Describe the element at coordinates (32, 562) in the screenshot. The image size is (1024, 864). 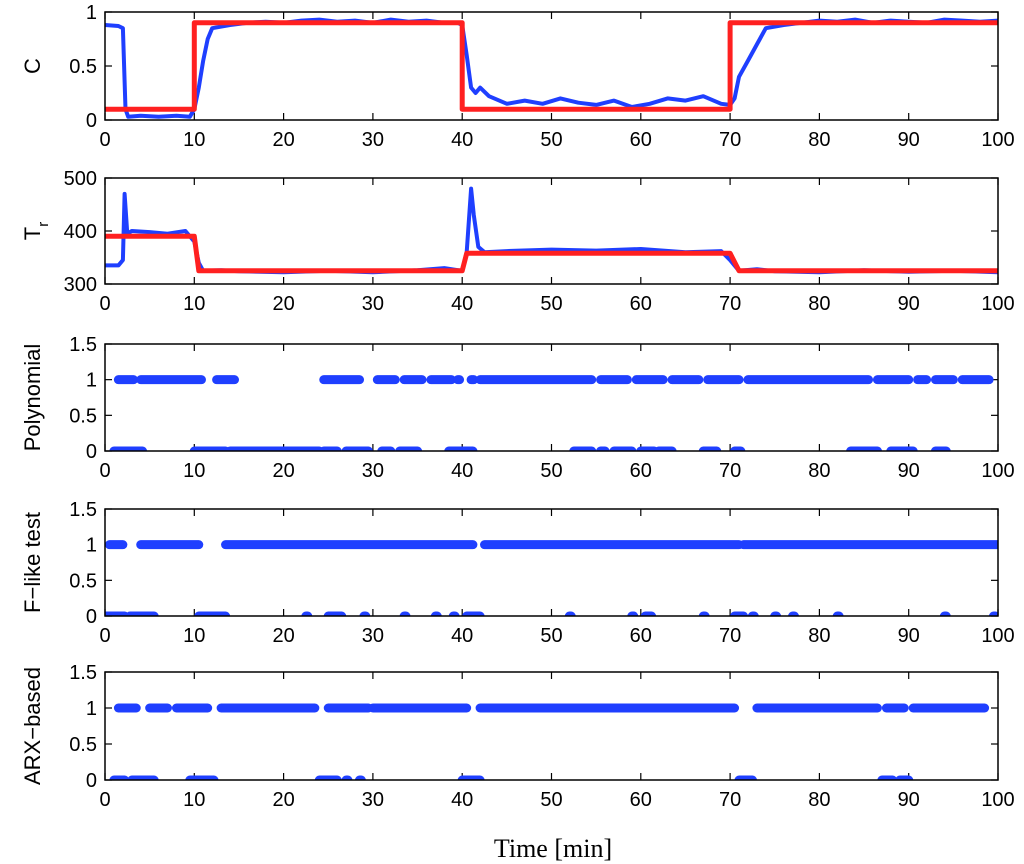
I see `y-axis-label: F−like test` at that location.